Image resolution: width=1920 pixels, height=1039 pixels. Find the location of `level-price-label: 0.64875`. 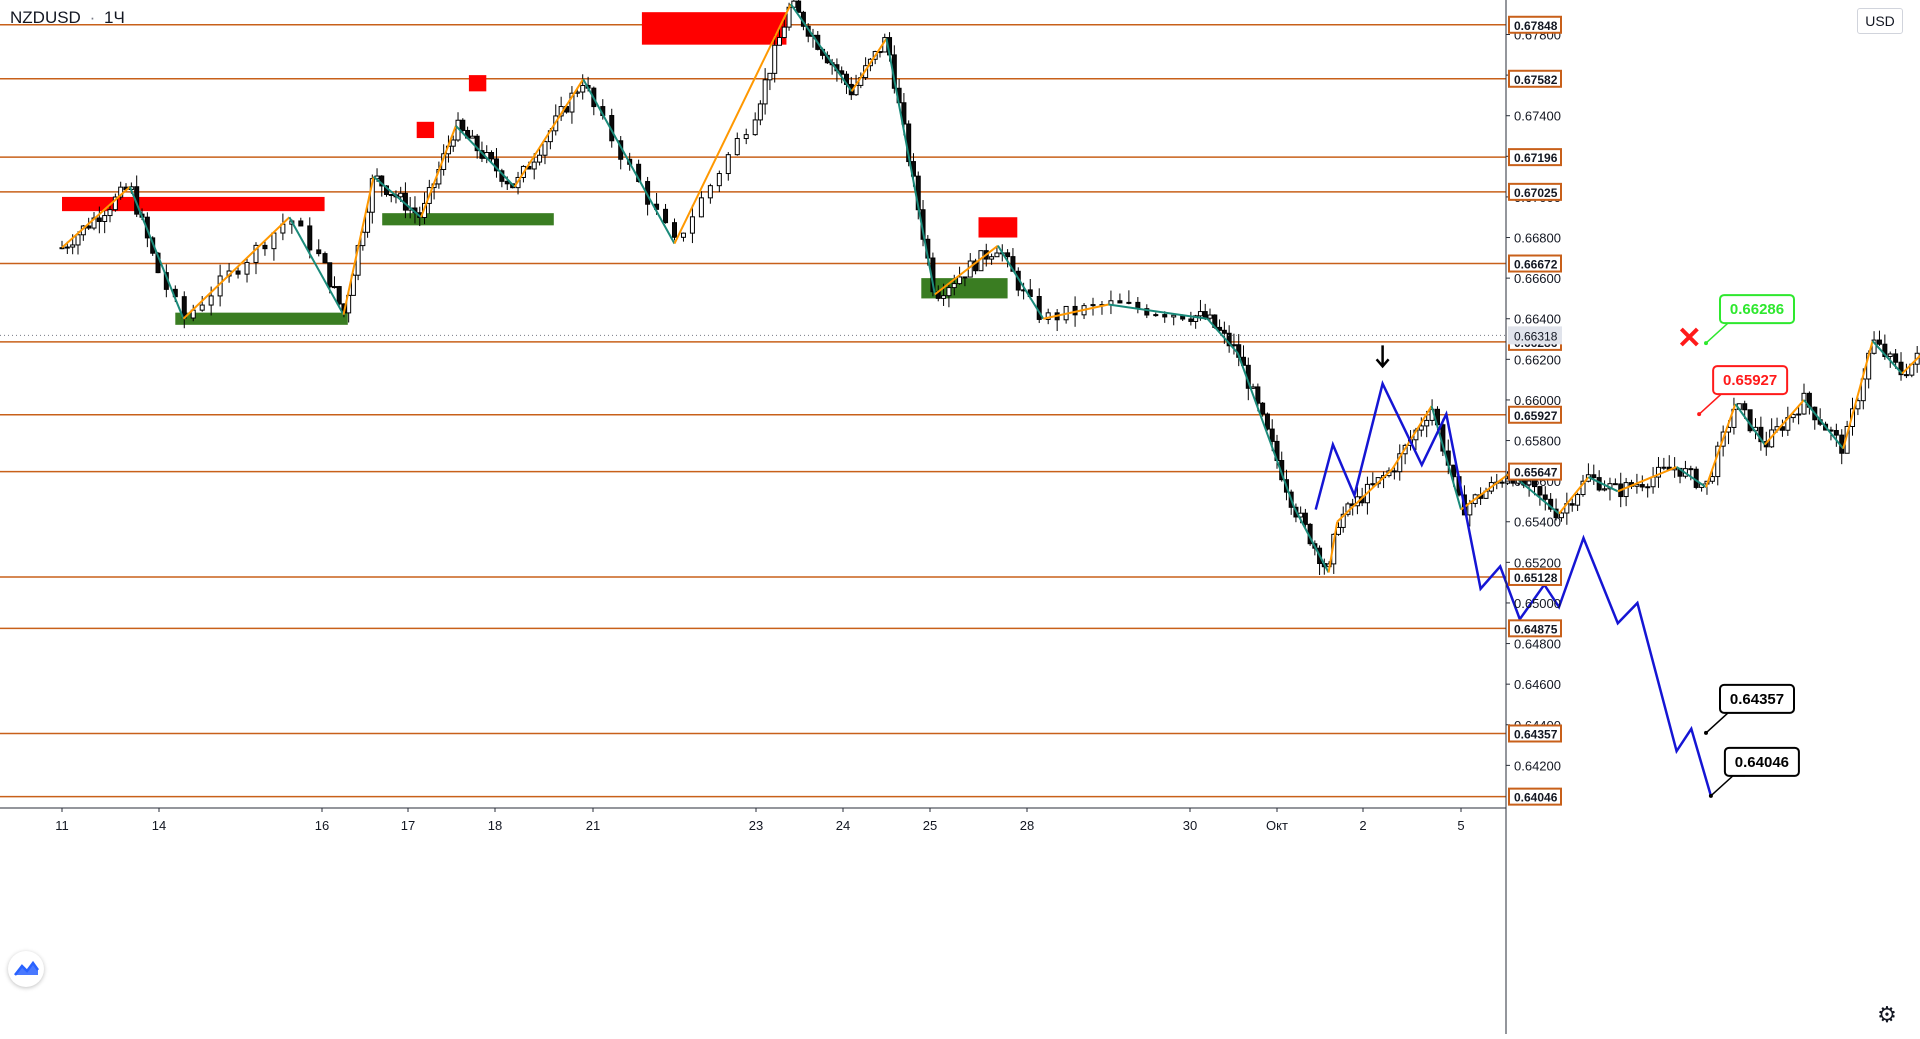

level-price-label: 0.64875 is located at coordinates (1536, 629).